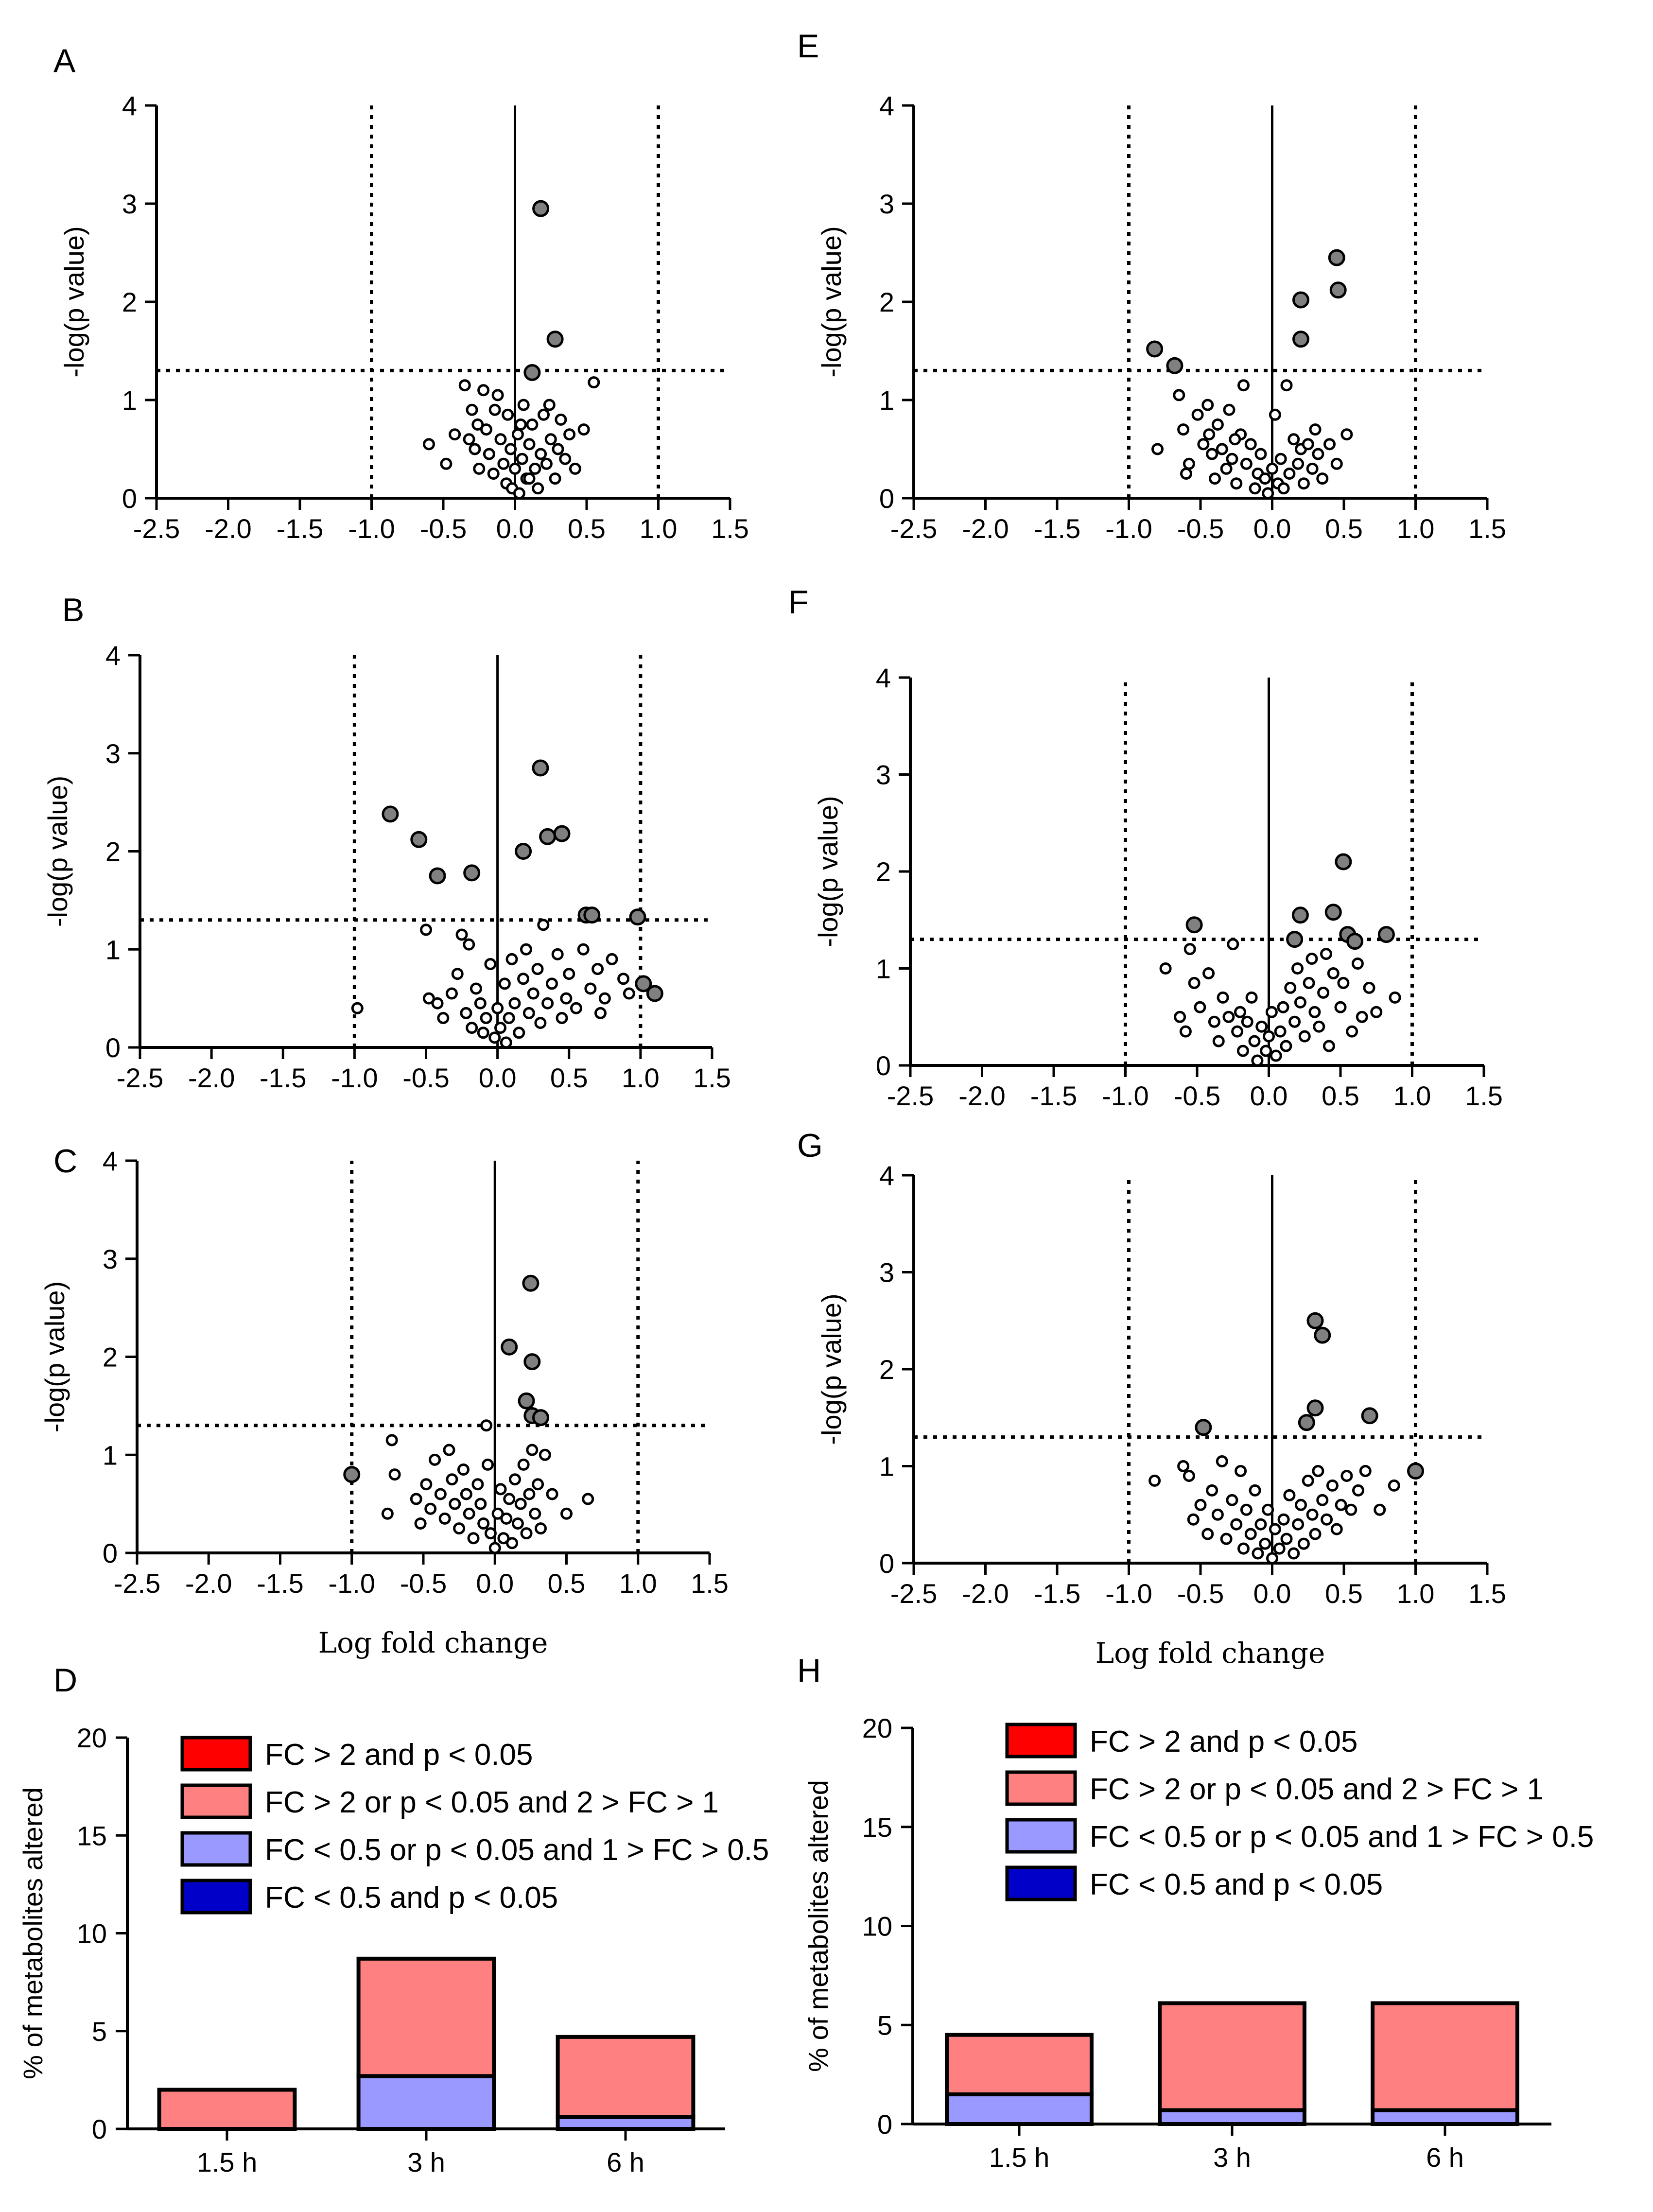 This screenshot has height=2212, width=1653. I want to click on legend-label-h: FC > 2 and p < 0.05, so click(1224, 1742).